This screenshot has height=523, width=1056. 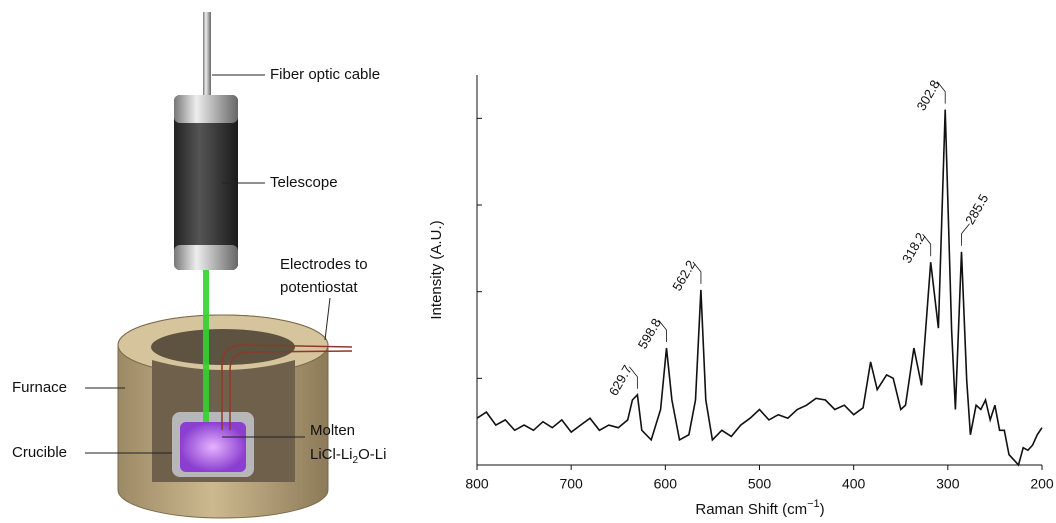 What do you see at coordinates (348, 456) in the screenshot?
I see `label: LiCl-Li2O-Li` at bounding box center [348, 456].